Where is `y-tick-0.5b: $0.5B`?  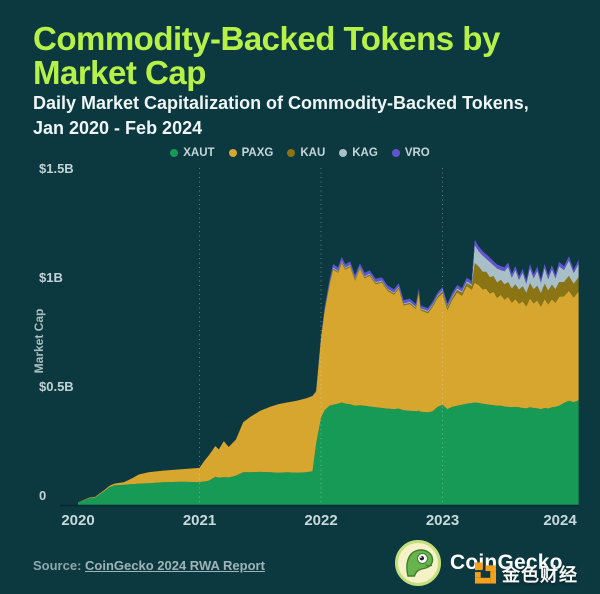
y-tick-0.5b: $0.5B is located at coordinates (56, 386).